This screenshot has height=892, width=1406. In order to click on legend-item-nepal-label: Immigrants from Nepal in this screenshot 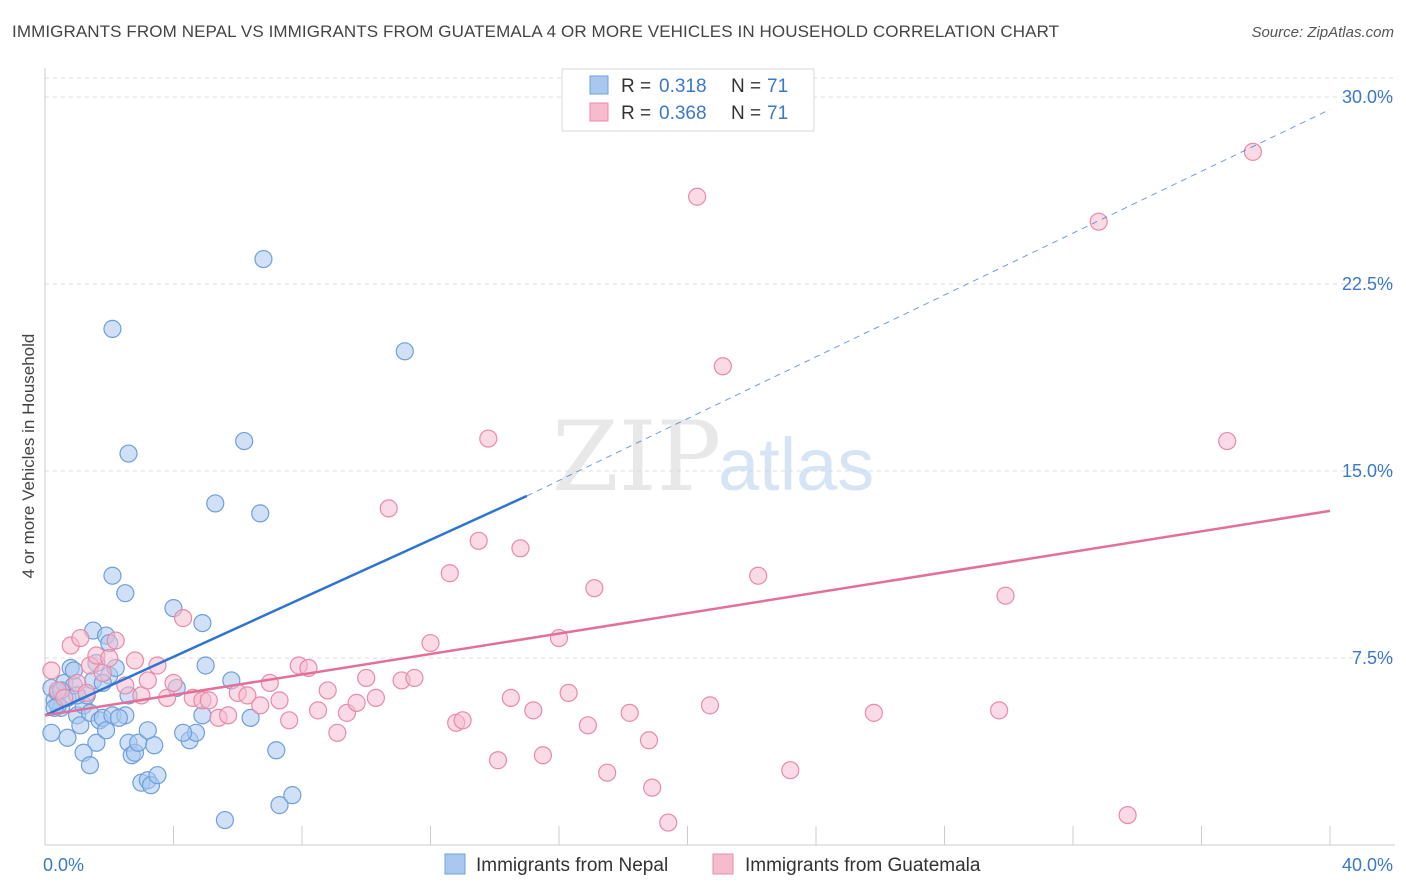, I will do `click(572, 865)`.